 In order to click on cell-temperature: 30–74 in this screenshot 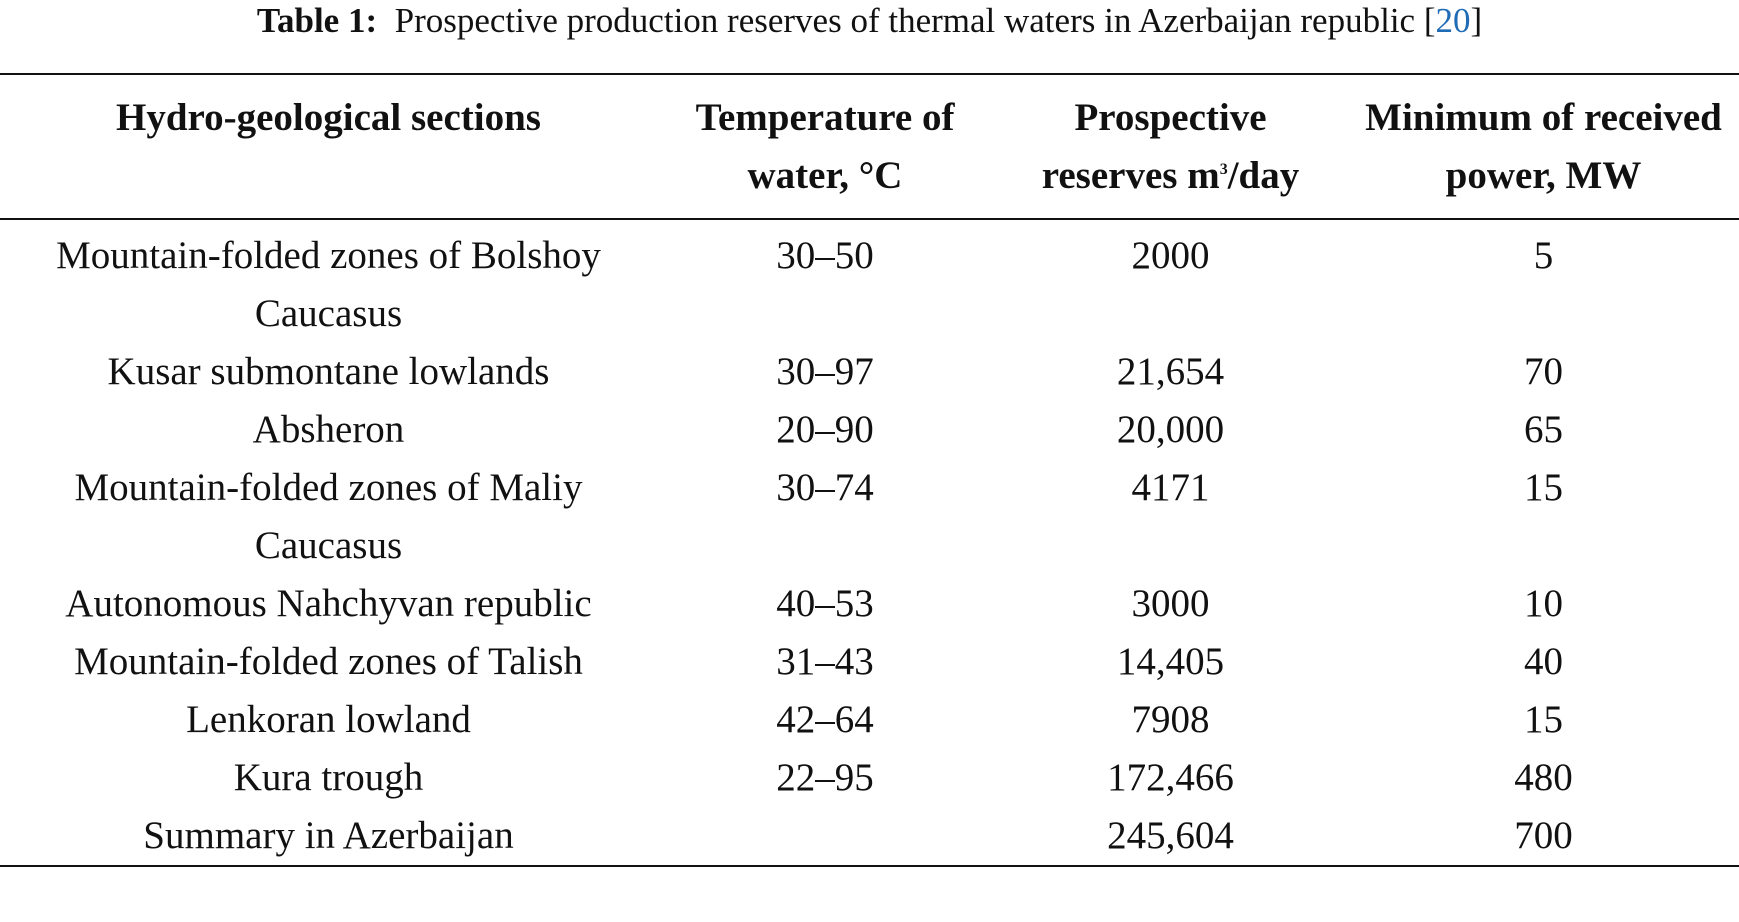, I will do `click(825, 487)`.